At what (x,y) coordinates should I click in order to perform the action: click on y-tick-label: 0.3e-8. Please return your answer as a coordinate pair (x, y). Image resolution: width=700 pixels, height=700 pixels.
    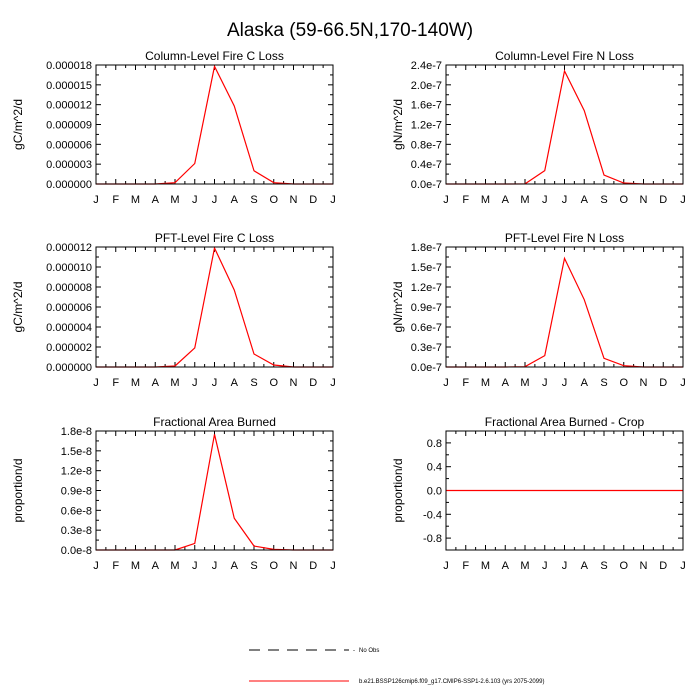
    Looking at the image, I should click on (76, 531).